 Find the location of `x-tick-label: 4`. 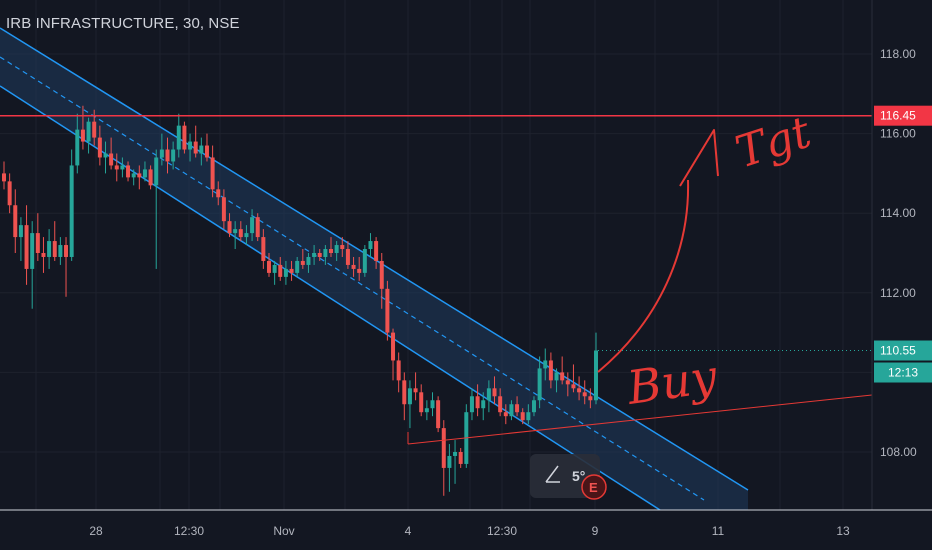

x-tick-label: 4 is located at coordinates (408, 531).